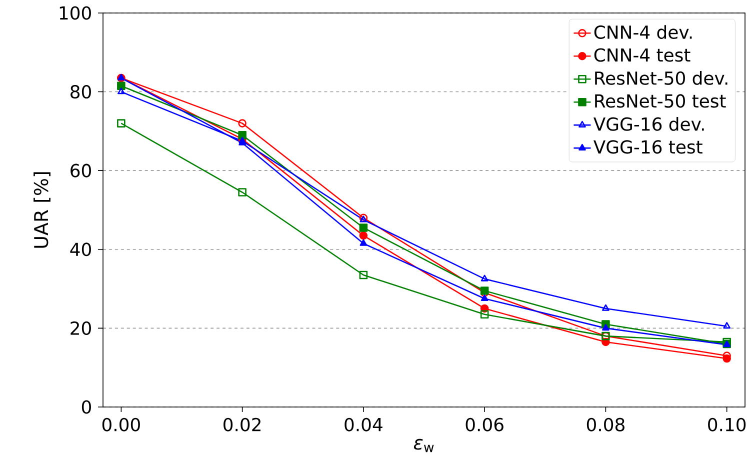 Image resolution: width=747 pixels, height=469 pixels. What do you see at coordinates (80, 171) in the screenshot?
I see `y-tick-label: 60` at bounding box center [80, 171].